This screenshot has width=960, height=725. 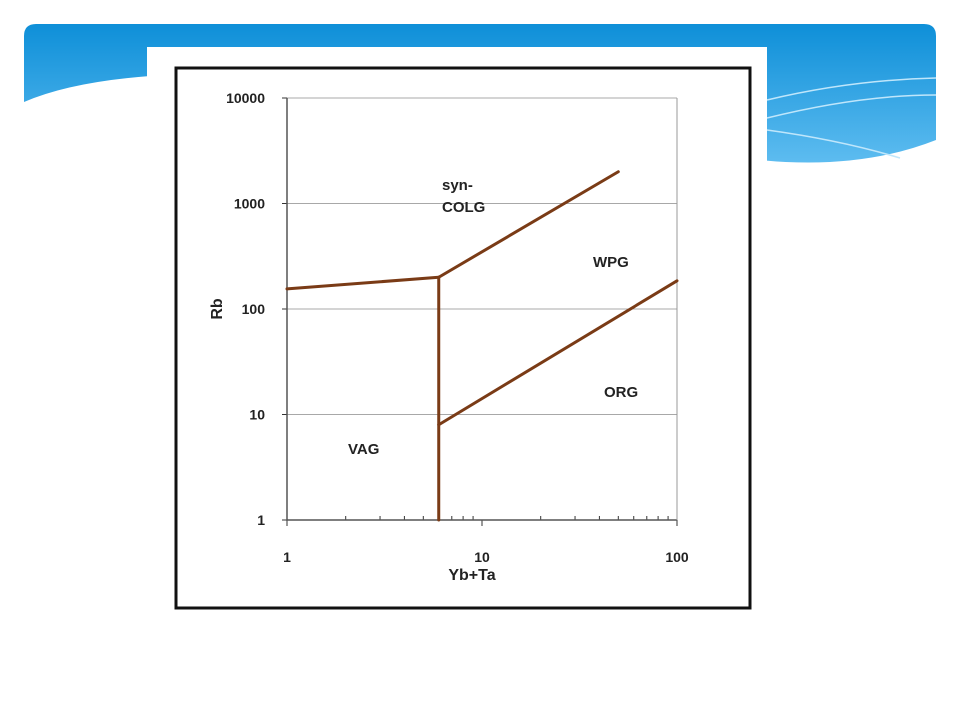 What do you see at coordinates (851, 118) in the screenshot?
I see `header-swoosh` at bounding box center [851, 118].